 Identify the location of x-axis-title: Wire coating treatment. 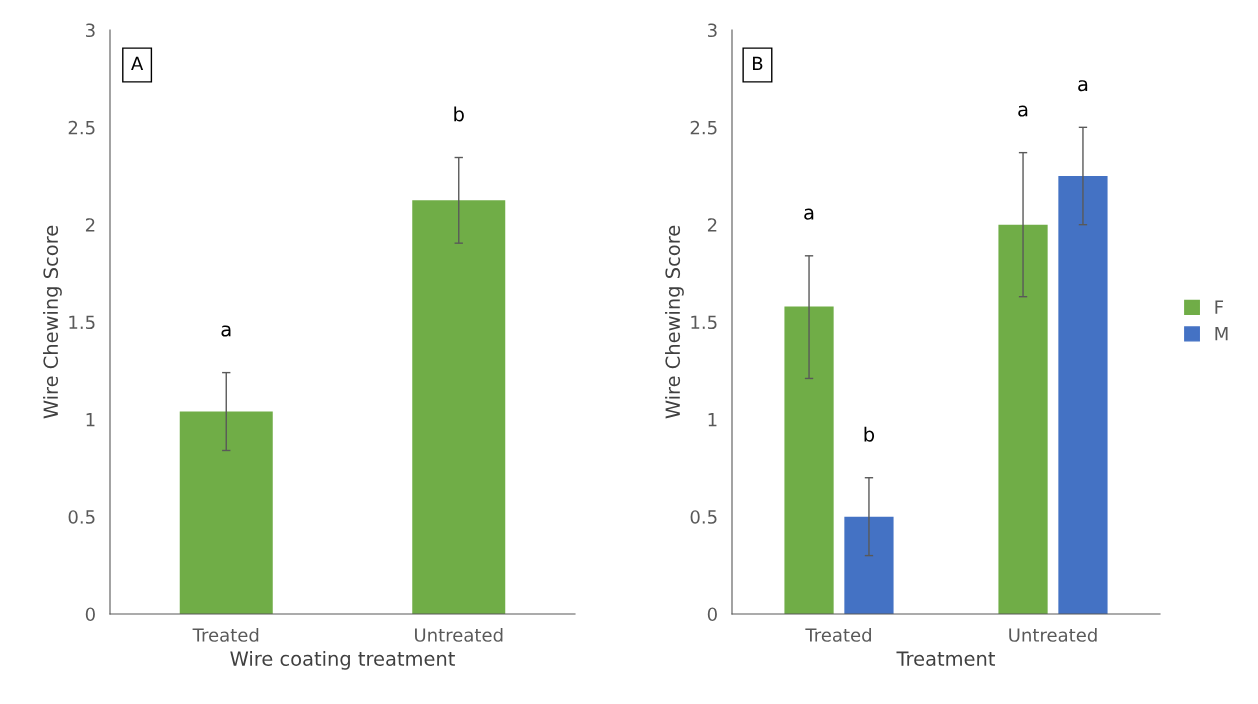
(342, 660).